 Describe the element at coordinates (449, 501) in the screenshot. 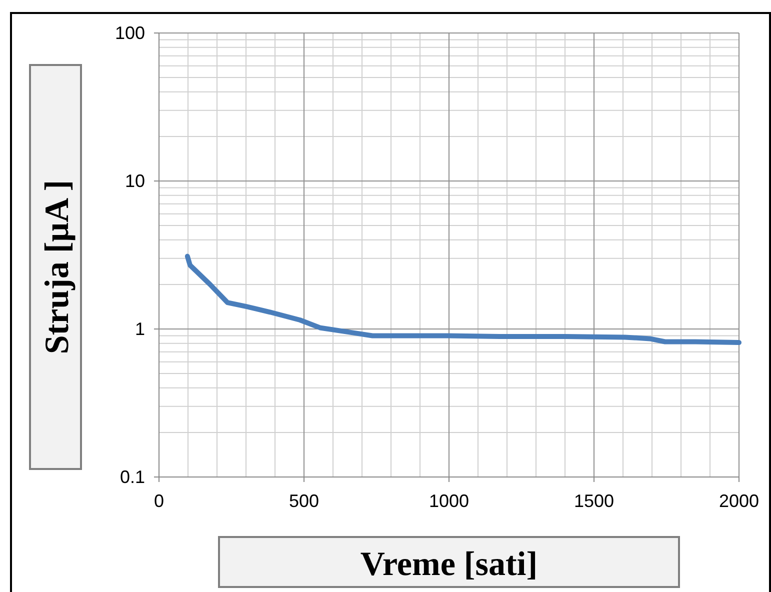

I see `x-tick-label: 1000` at that location.